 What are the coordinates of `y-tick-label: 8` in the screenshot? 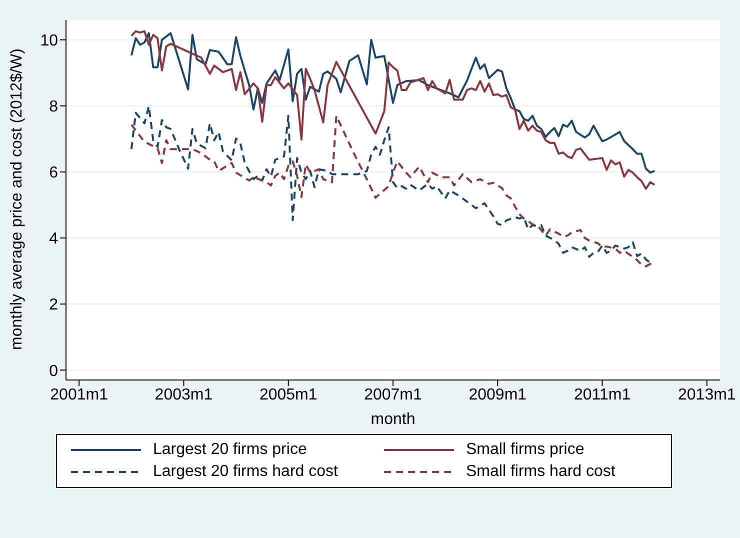 It's located at (53, 107).